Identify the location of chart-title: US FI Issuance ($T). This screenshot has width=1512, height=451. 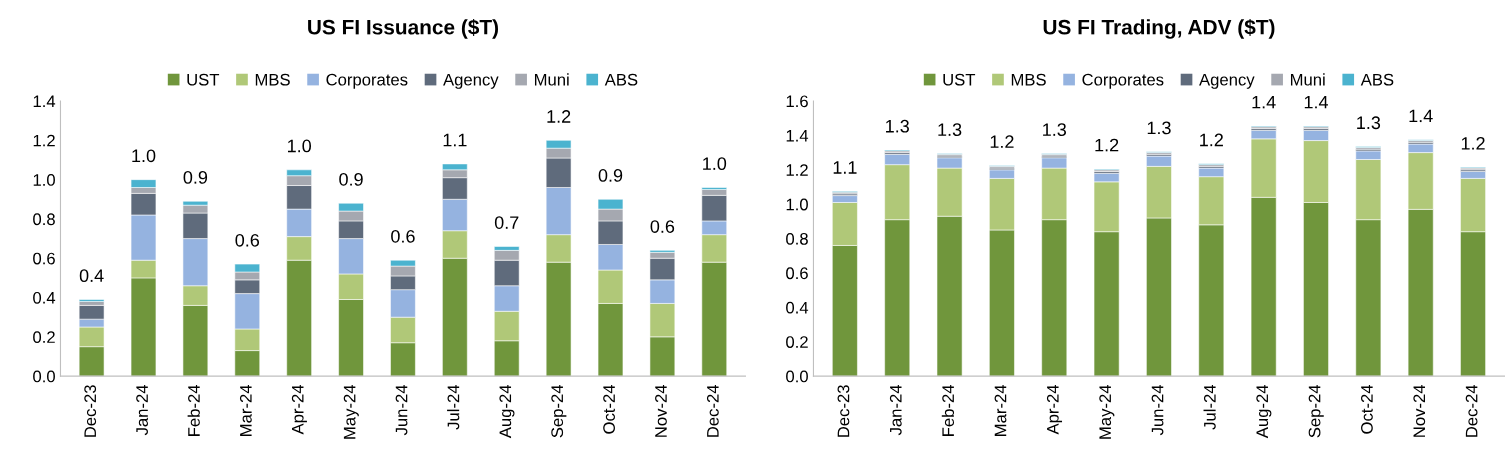
(403, 28).